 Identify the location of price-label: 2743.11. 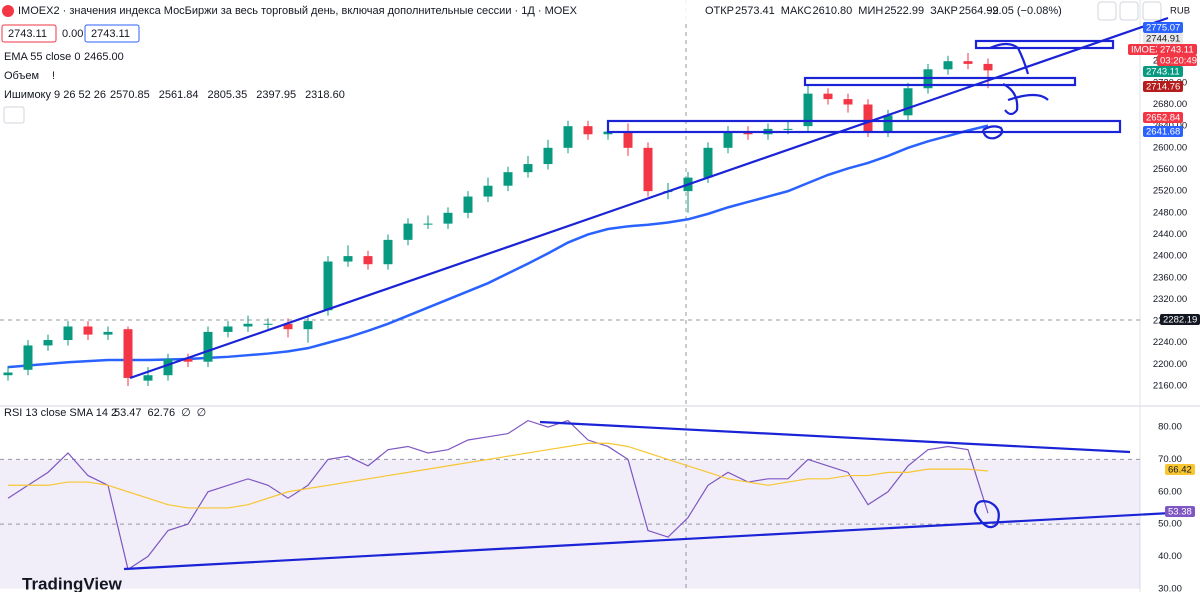
(1177, 50).